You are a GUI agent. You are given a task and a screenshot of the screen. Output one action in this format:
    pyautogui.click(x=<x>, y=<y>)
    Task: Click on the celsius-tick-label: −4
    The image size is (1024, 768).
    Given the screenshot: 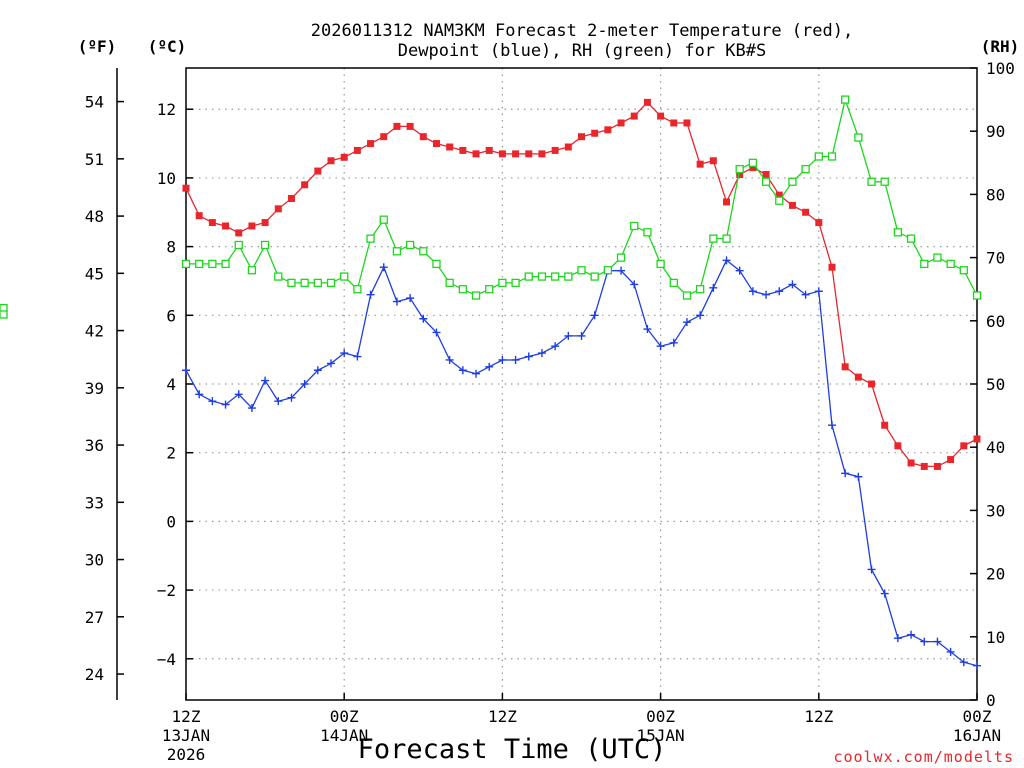 What is the action you would take?
    pyautogui.click(x=166, y=659)
    